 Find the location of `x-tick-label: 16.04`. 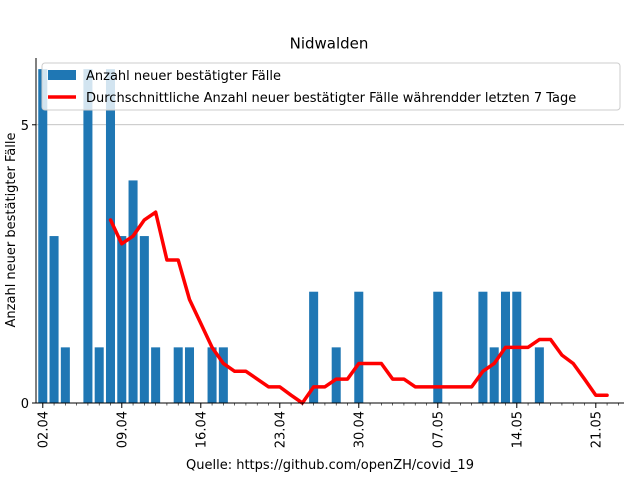

x-tick-label: 16.04 is located at coordinates (201, 429).